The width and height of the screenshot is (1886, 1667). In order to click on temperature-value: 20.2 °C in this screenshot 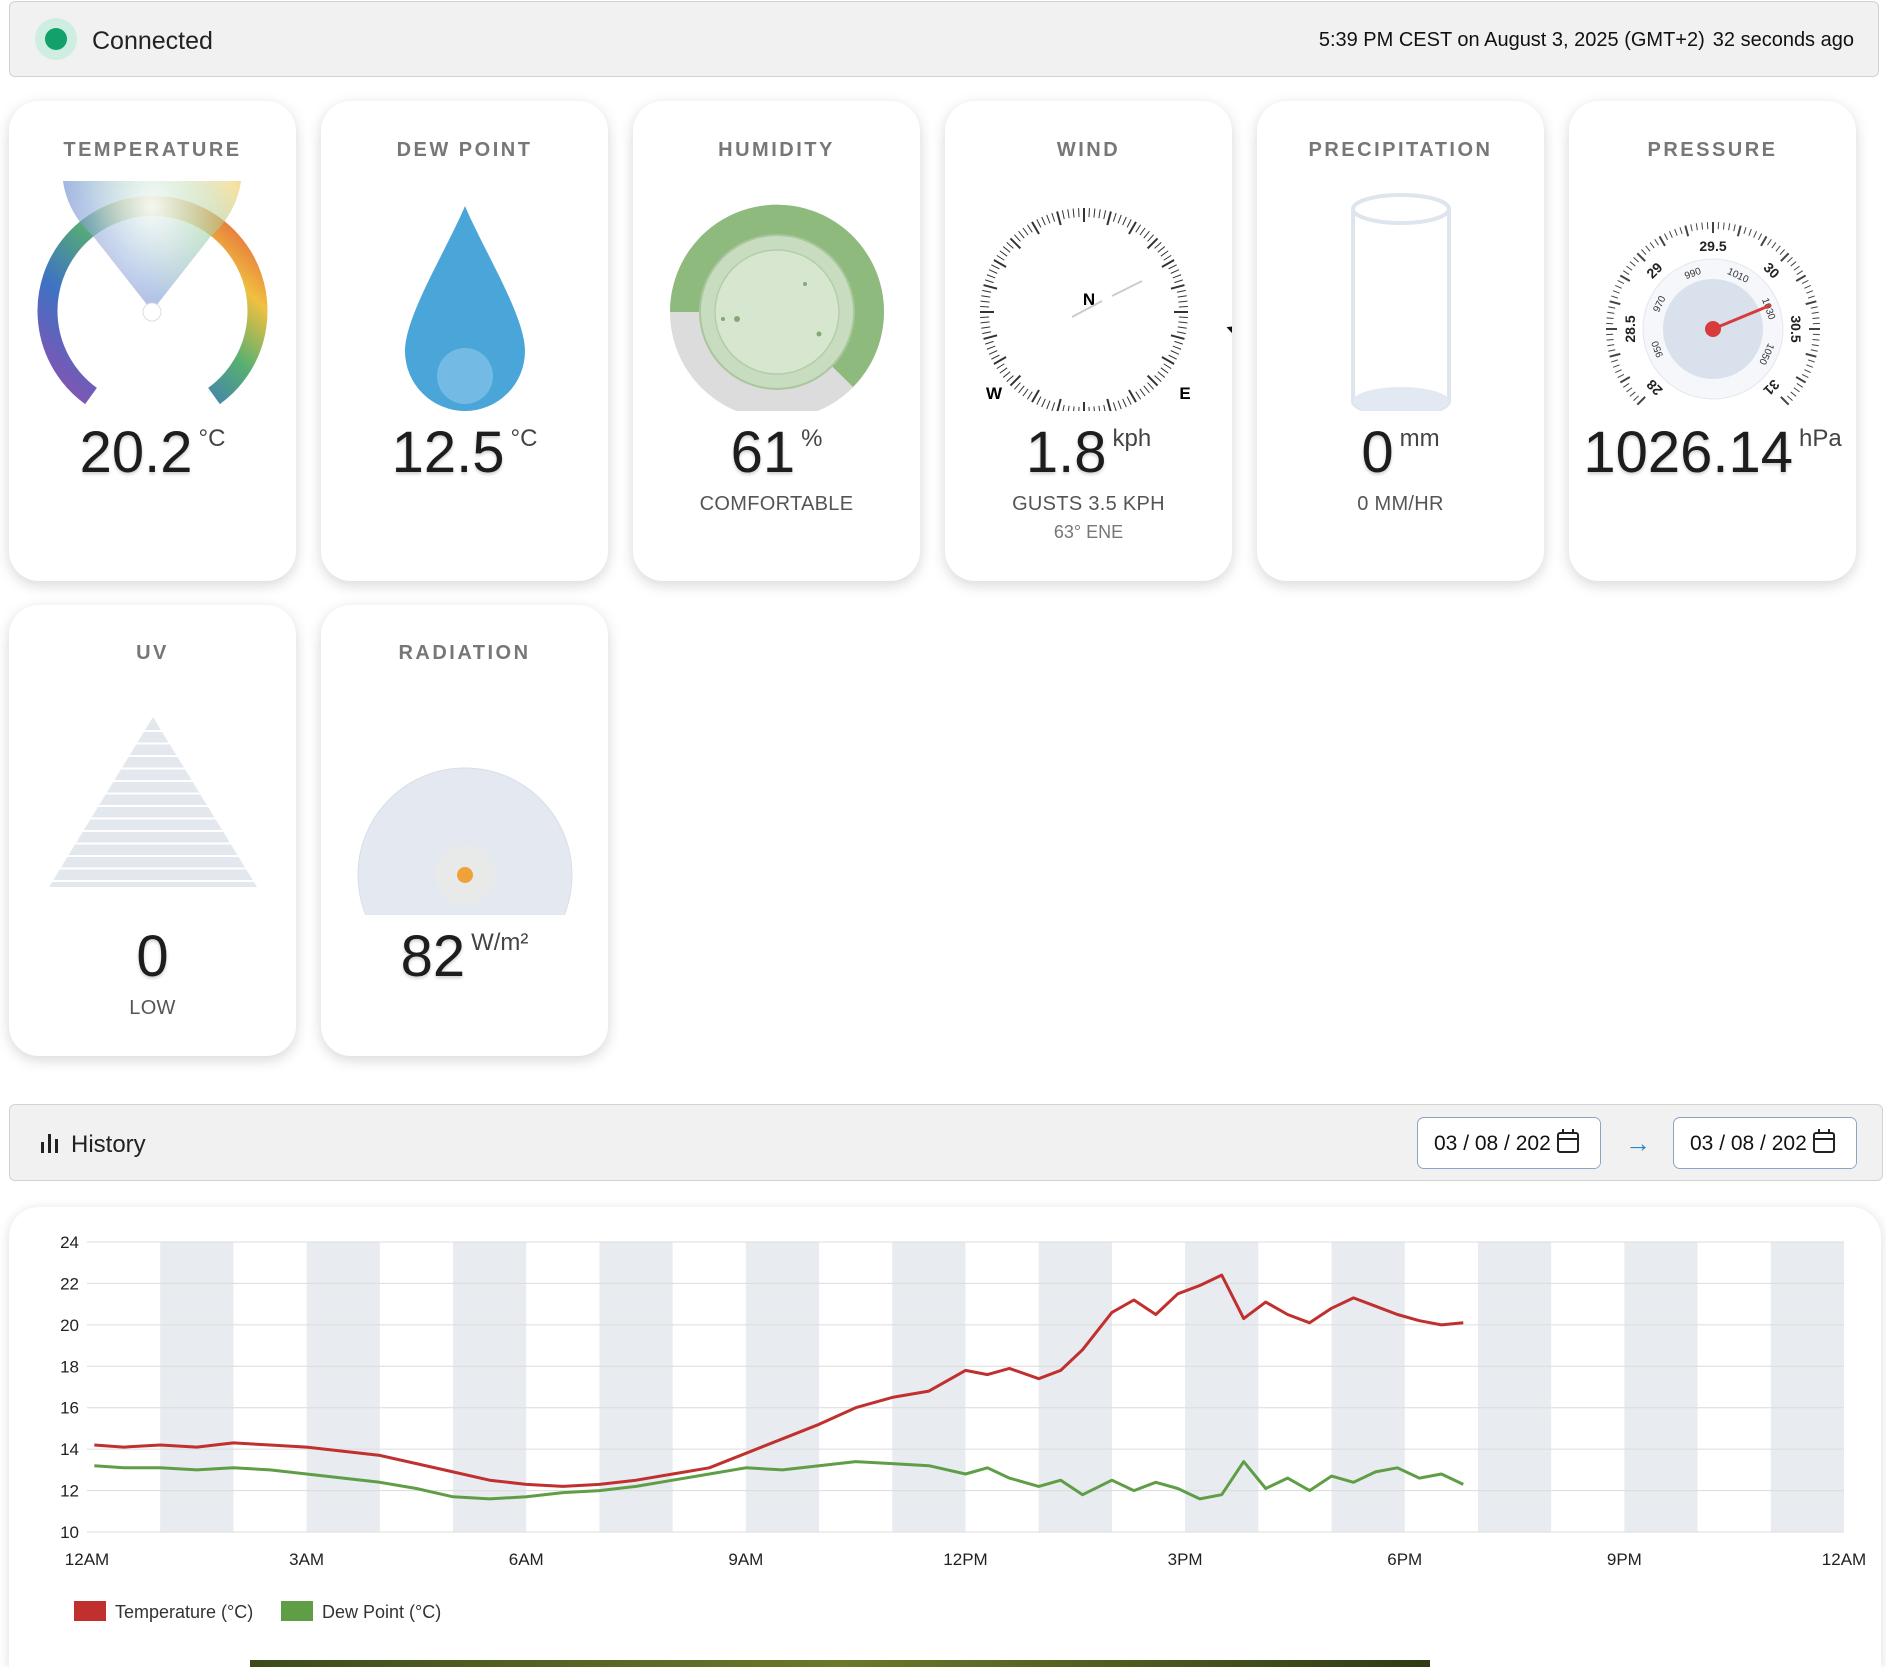, I will do `click(152, 452)`.